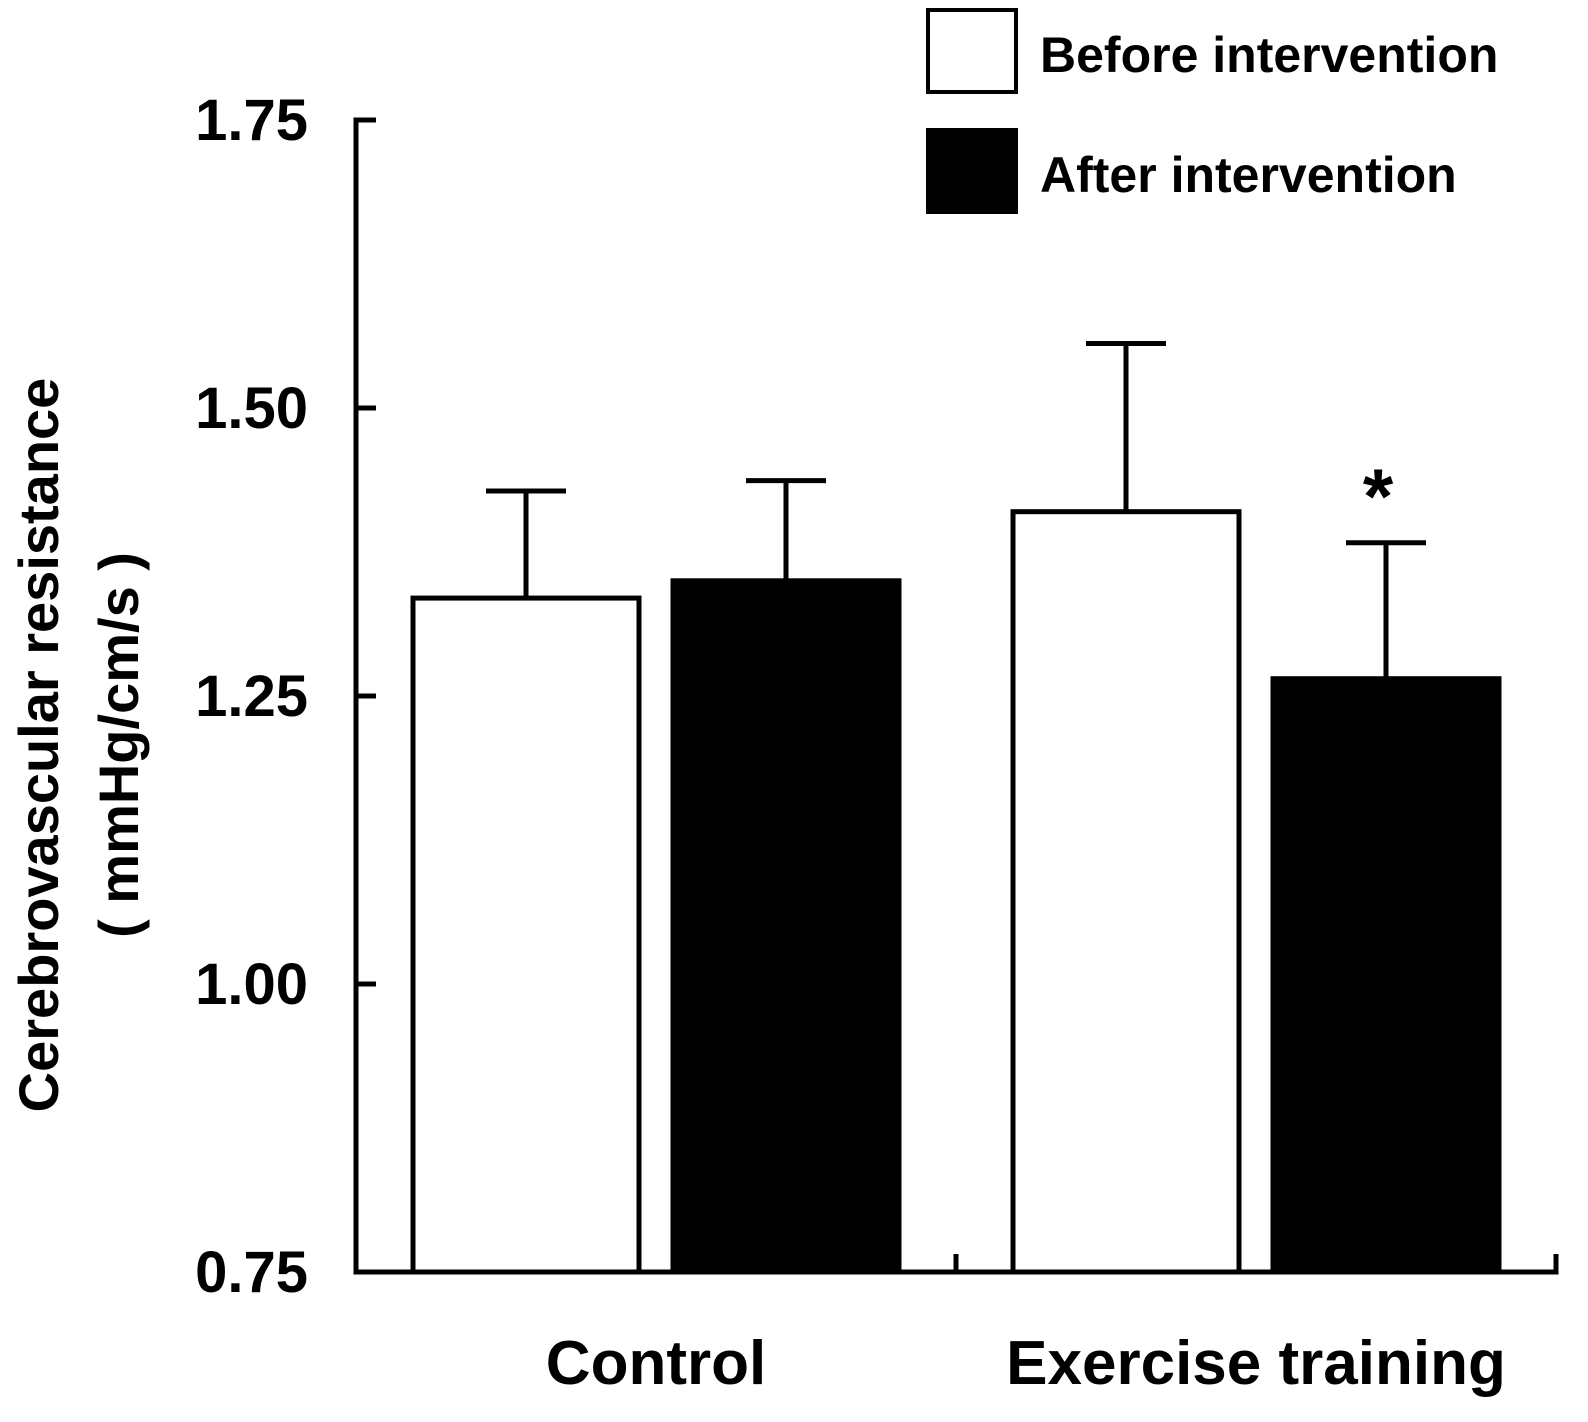 This screenshot has height=1422, width=1588. What do you see at coordinates (786, 926) in the screenshot?
I see `bar-after-control` at bounding box center [786, 926].